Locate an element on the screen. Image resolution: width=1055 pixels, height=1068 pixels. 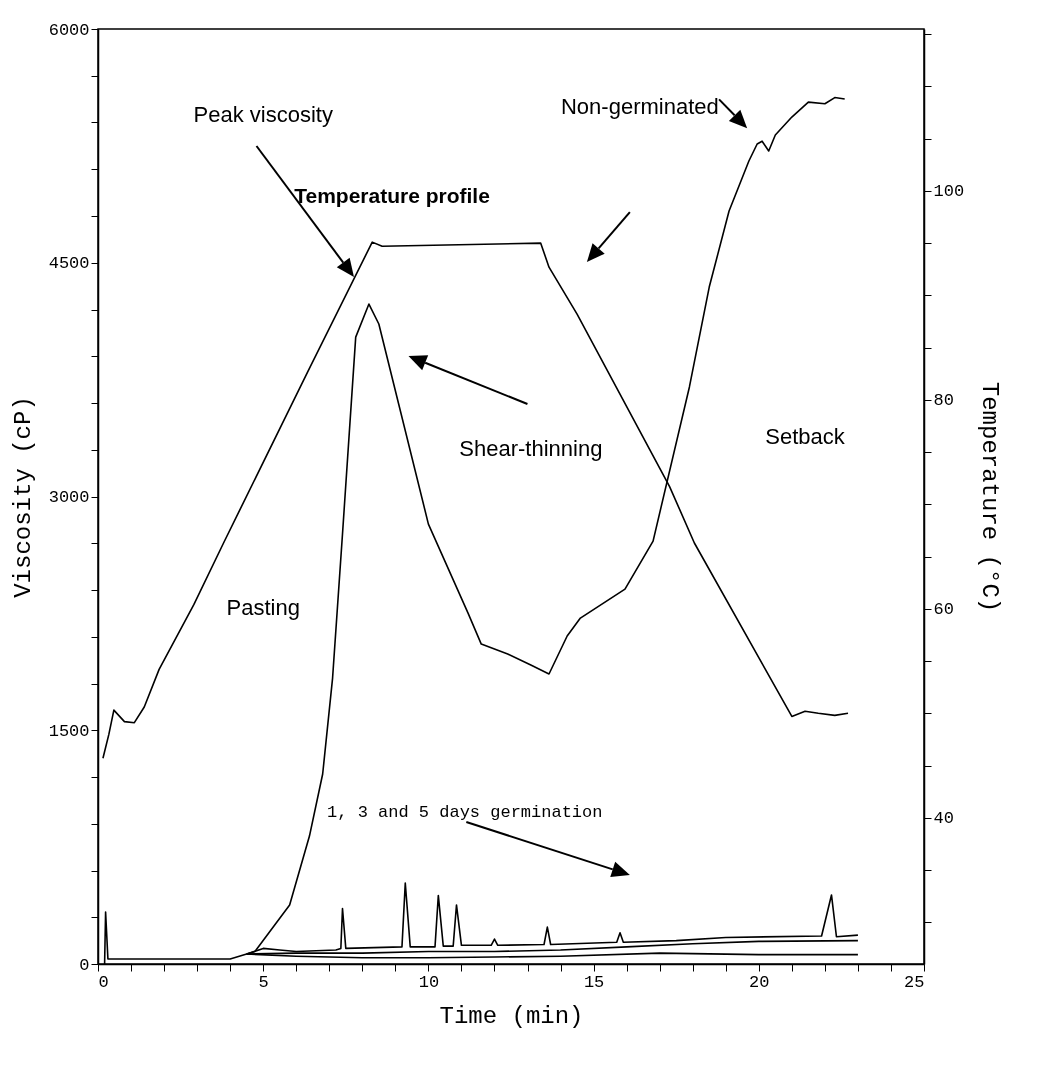
annotation: Pasting is located at coordinates (263, 608).